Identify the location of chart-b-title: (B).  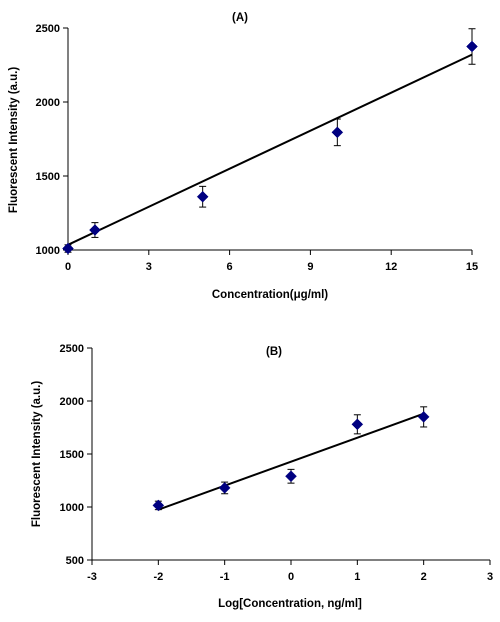
(274, 352).